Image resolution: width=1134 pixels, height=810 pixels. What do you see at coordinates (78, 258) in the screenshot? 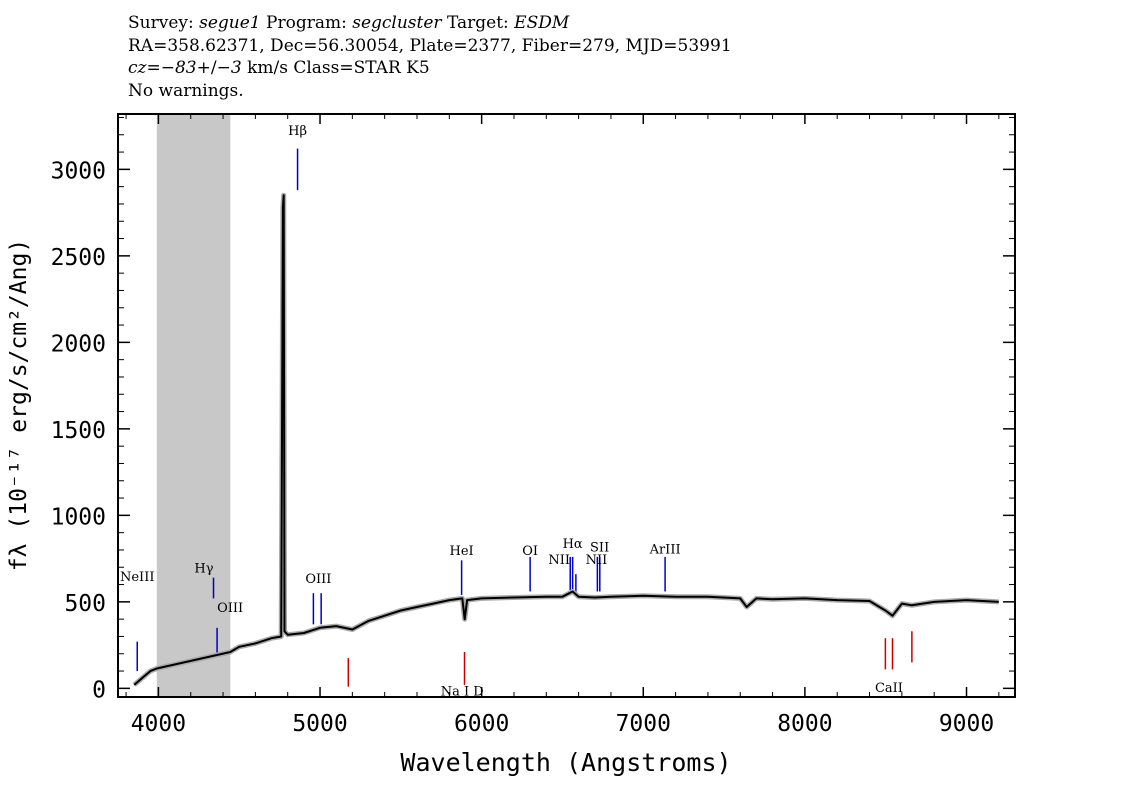
I see `y-tick-label: 2500` at bounding box center [78, 258].